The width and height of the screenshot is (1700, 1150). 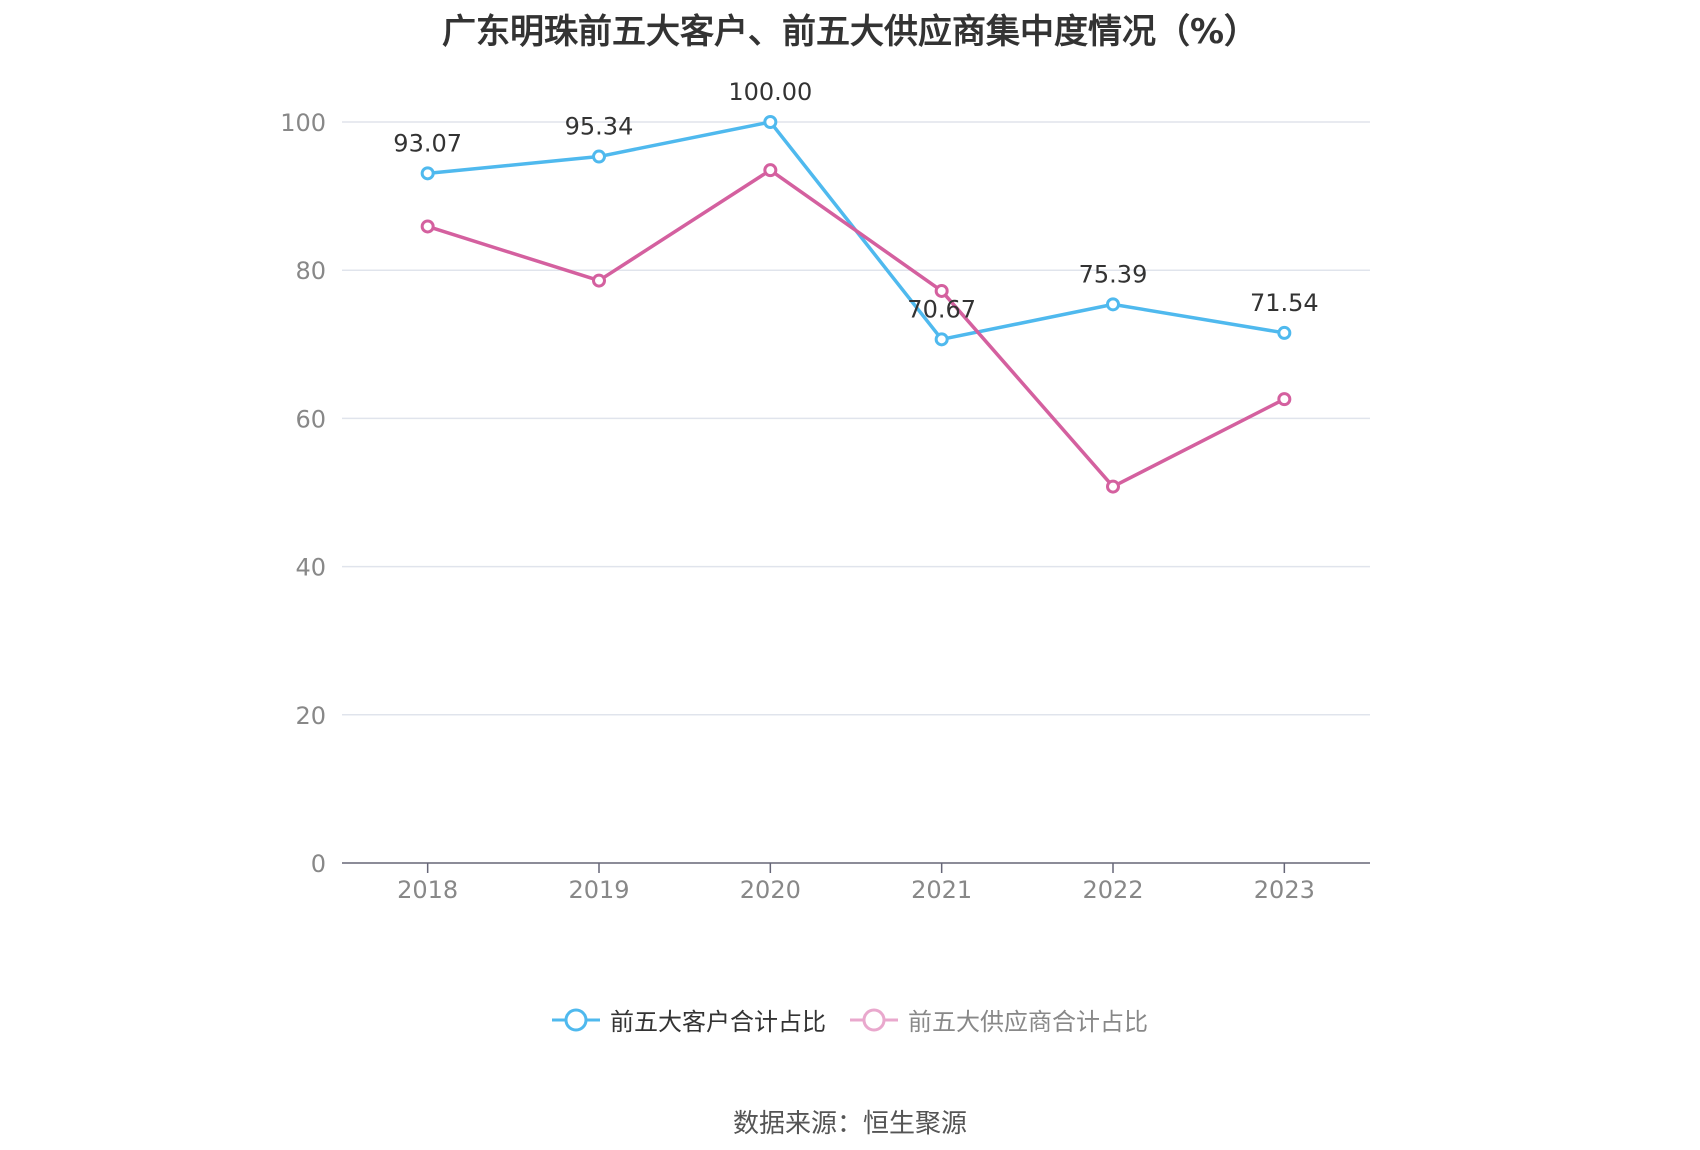 What do you see at coordinates (310, 271) in the screenshot?
I see `y-tick-label-80: 80` at bounding box center [310, 271].